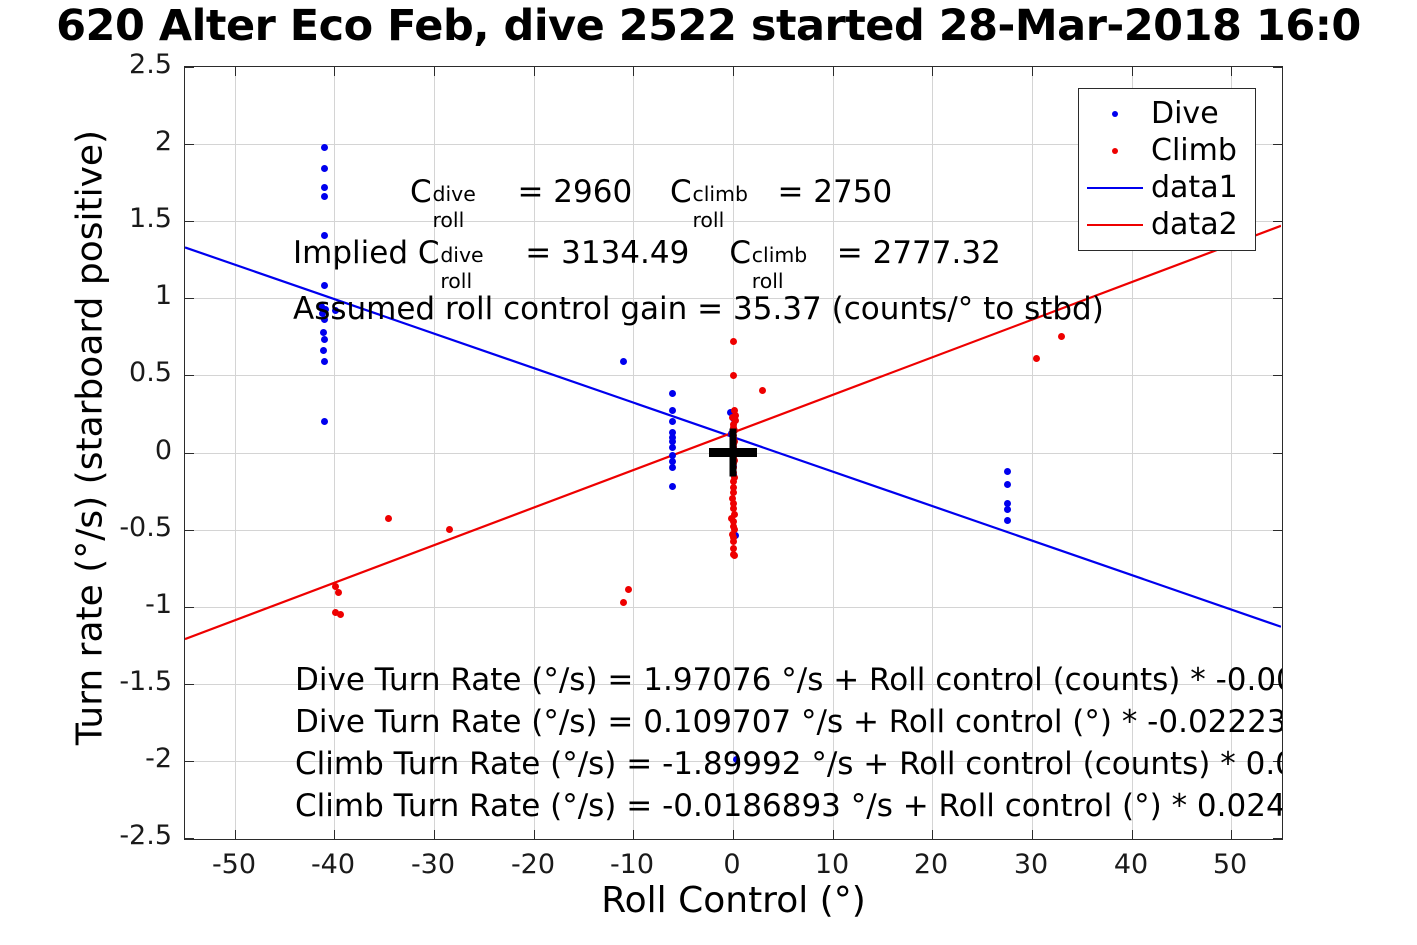 The width and height of the screenshot is (1417, 945). I want to click on y-tick-label: -1, so click(158, 604).